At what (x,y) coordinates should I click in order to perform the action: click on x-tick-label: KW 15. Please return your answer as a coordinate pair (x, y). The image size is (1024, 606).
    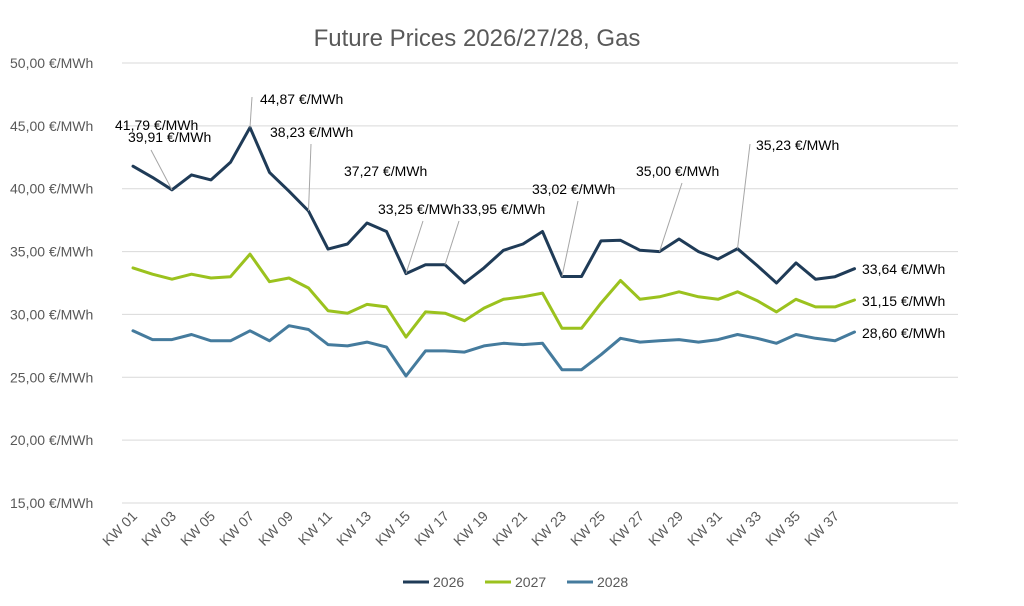
    Looking at the image, I should click on (392, 528).